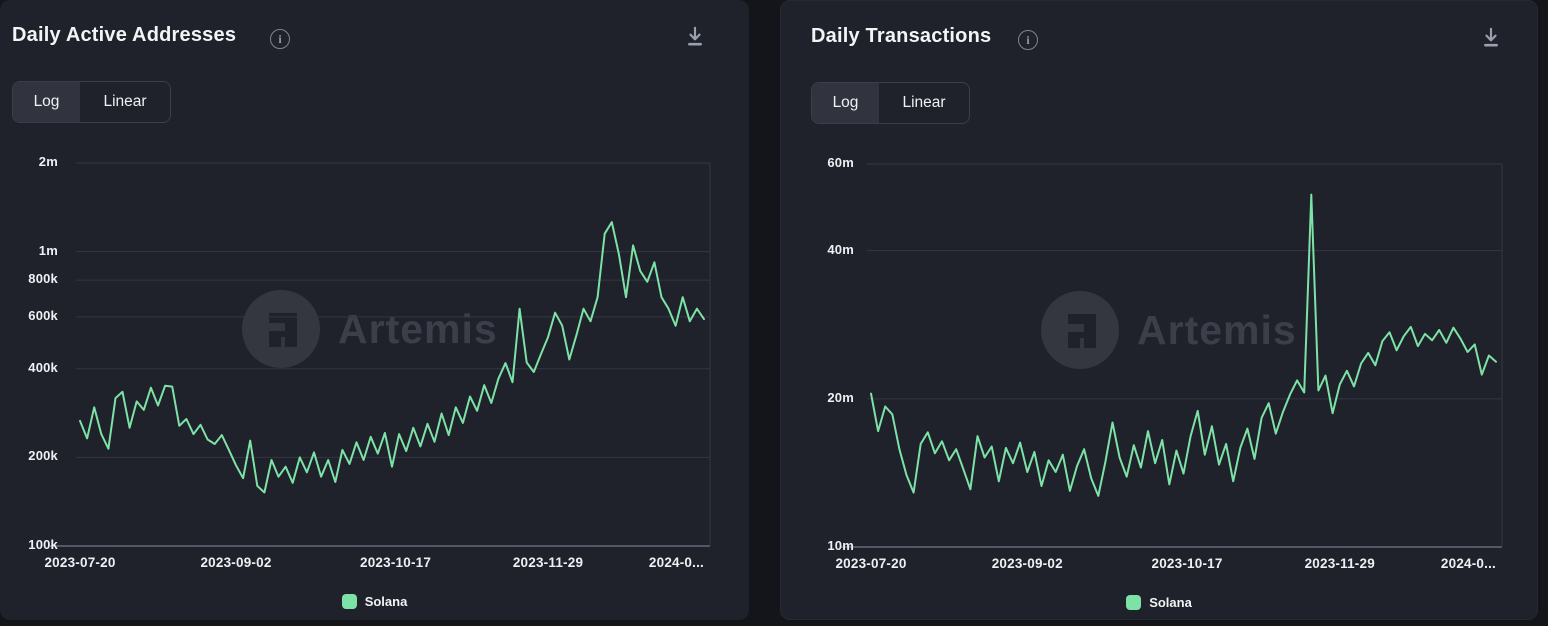 The image size is (1548, 626). I want to click on y-axis-label: 100k, so click(43, 544).